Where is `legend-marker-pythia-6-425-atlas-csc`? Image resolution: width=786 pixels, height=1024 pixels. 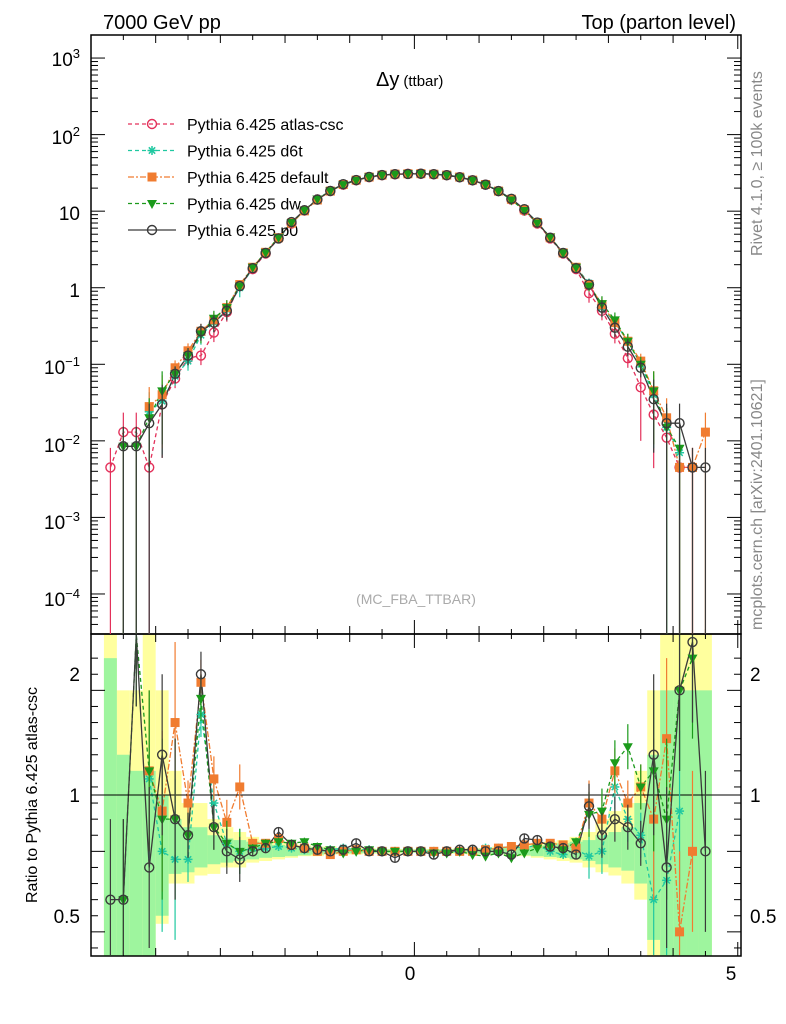
legend-marker-pythia-6-425-atlas-csc is located at coordinates (152, 124).